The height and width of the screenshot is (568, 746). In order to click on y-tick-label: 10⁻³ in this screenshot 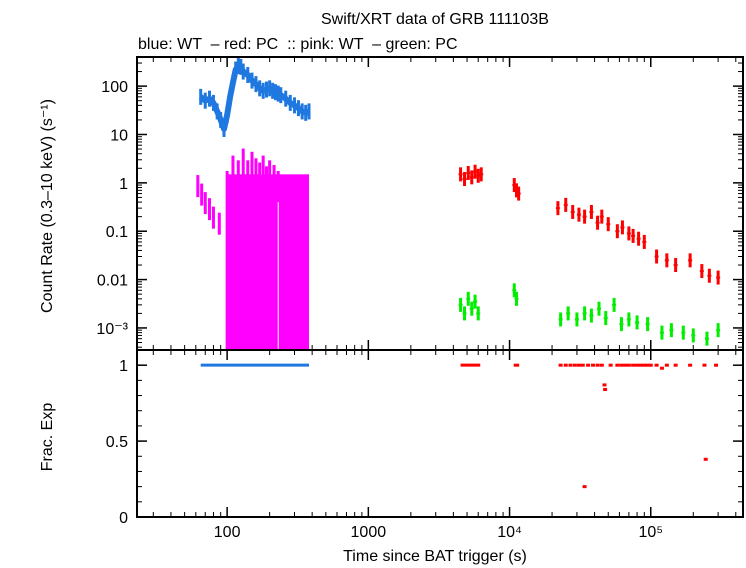, I will do `click(112, 329)`.